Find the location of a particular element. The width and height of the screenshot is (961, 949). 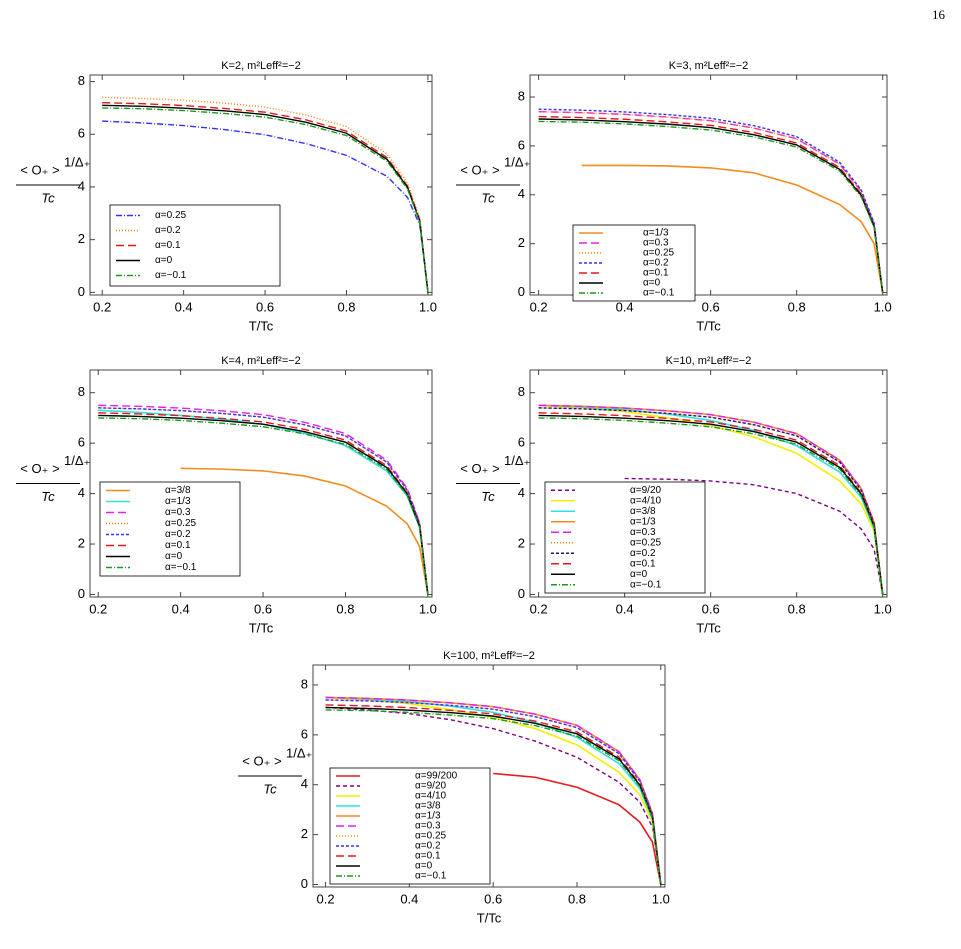

chart-title: K=2, m²Leff²=−2 is located at coordinates (261, 66).